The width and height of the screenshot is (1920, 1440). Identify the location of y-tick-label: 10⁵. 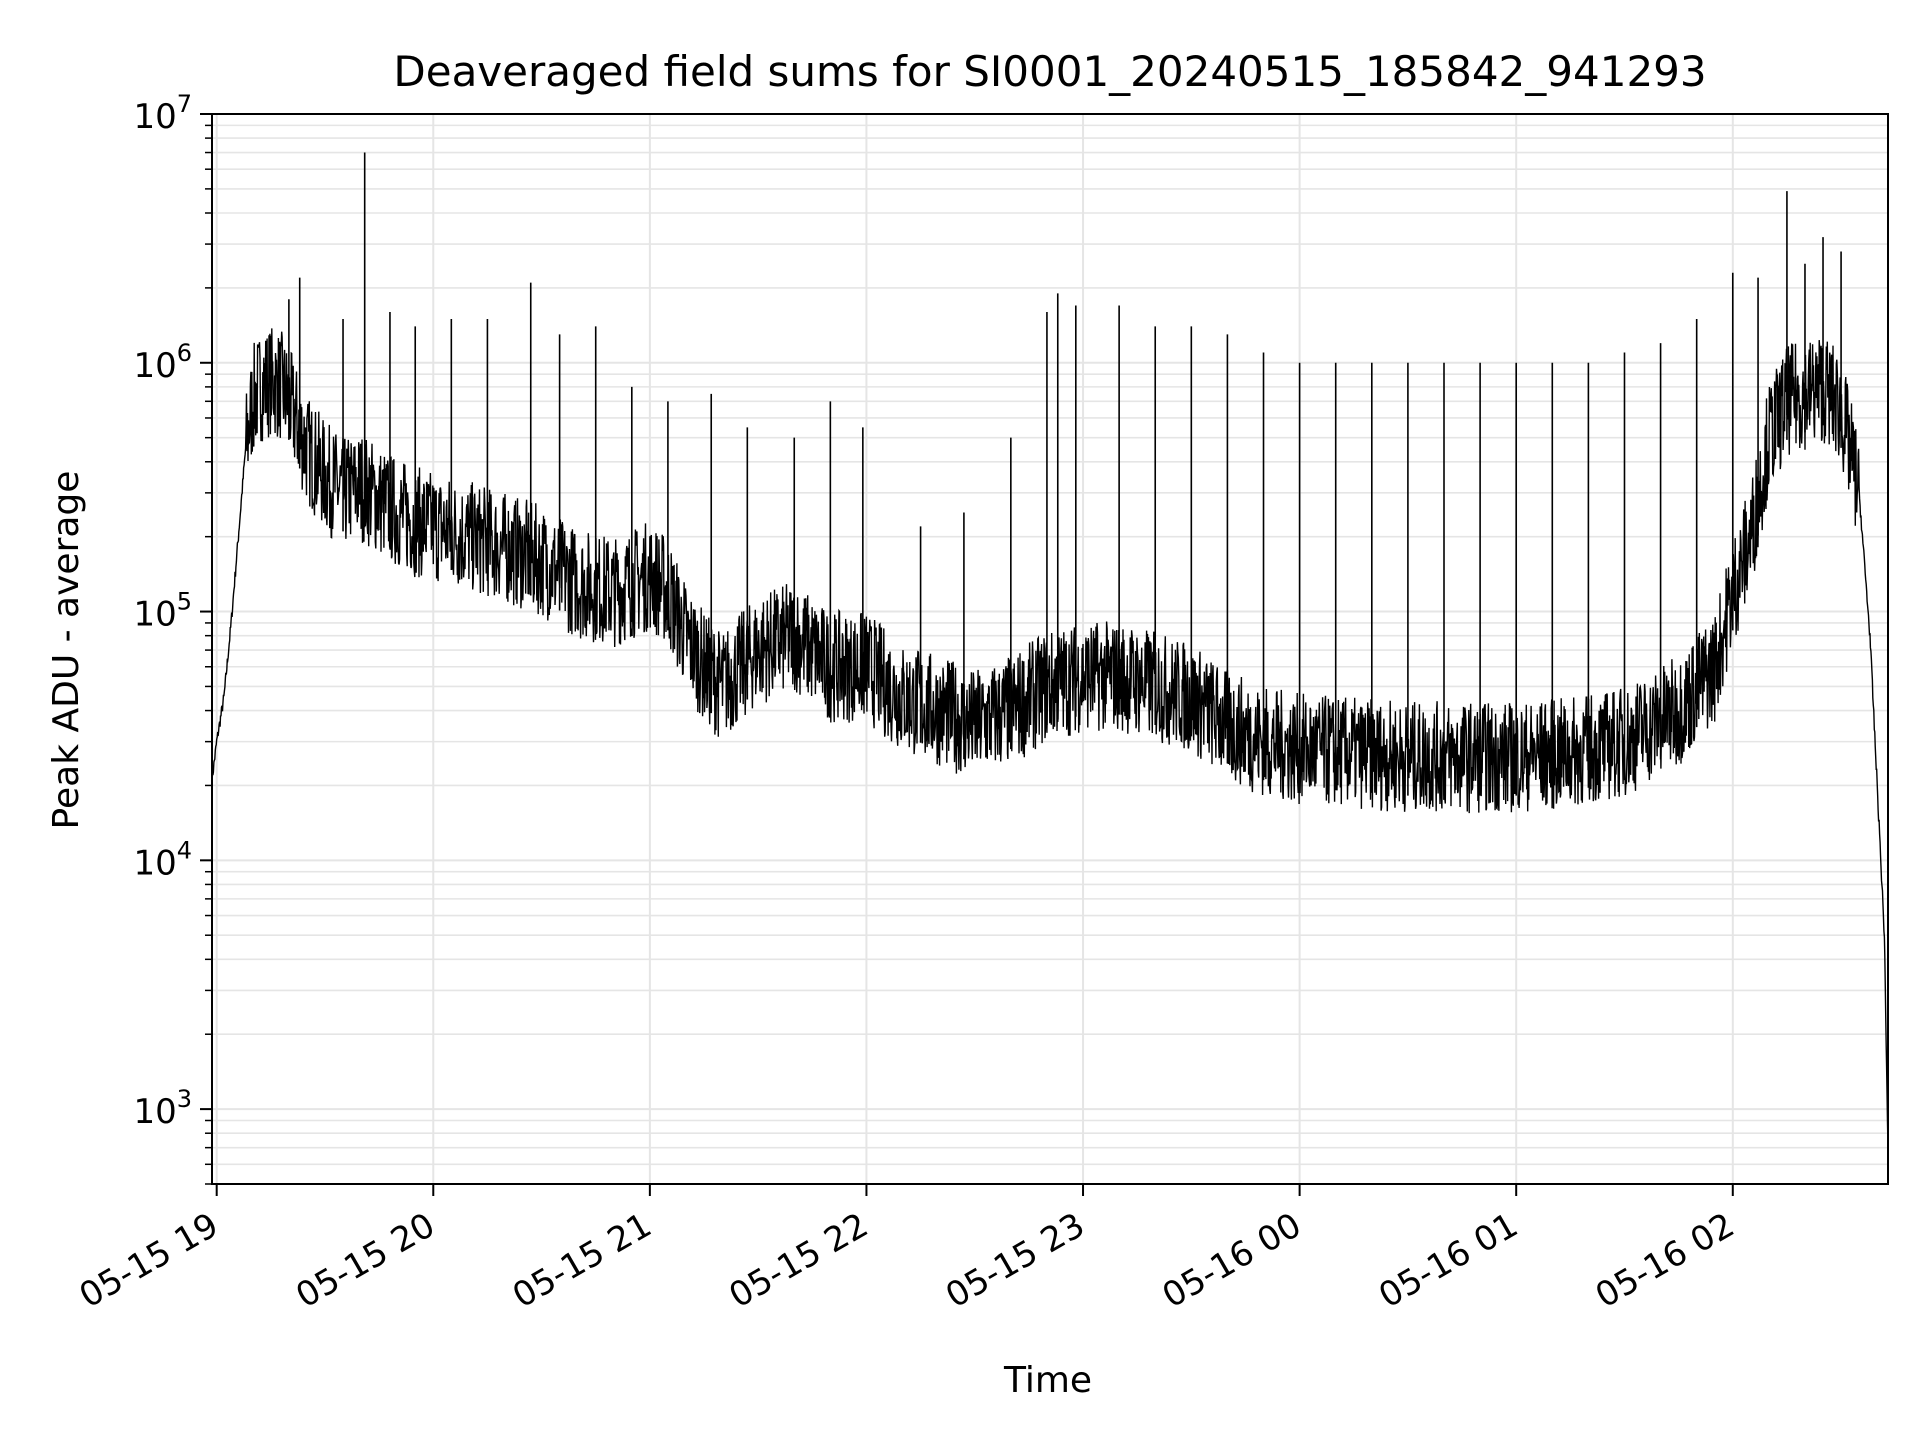
(162, 611).